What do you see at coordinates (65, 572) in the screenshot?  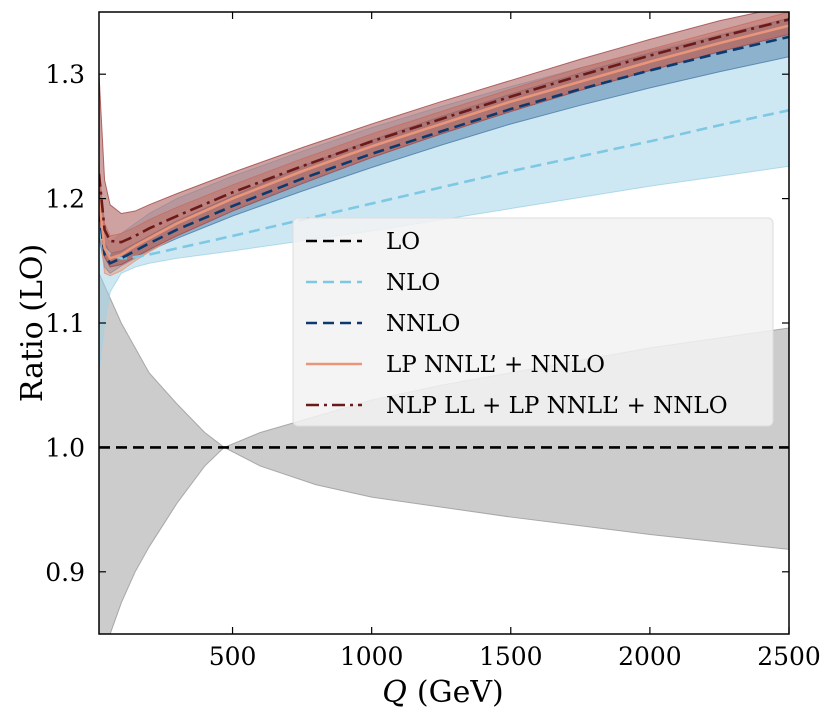 I see `y-tick-label: 0.9` at bounding box center [65, 572].